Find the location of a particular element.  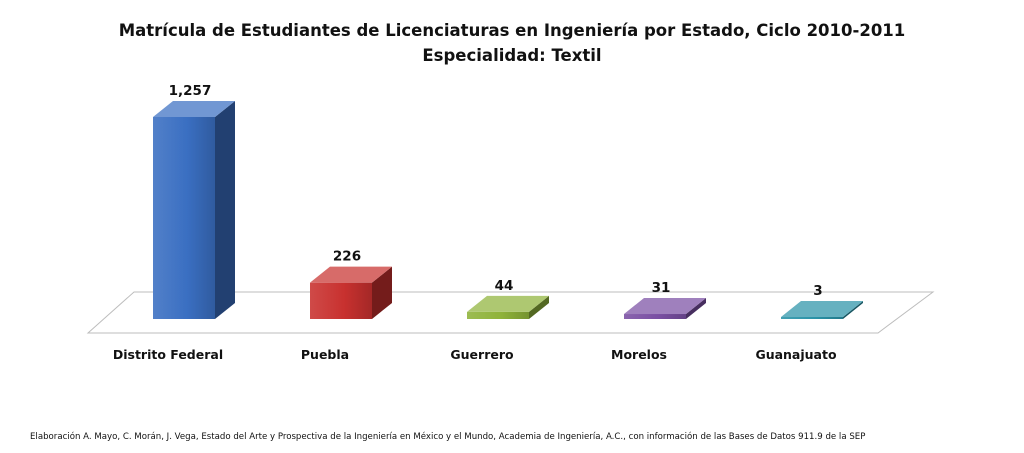

value-label-distrito-federal: 1,257 is located at coordinates (190, 91).